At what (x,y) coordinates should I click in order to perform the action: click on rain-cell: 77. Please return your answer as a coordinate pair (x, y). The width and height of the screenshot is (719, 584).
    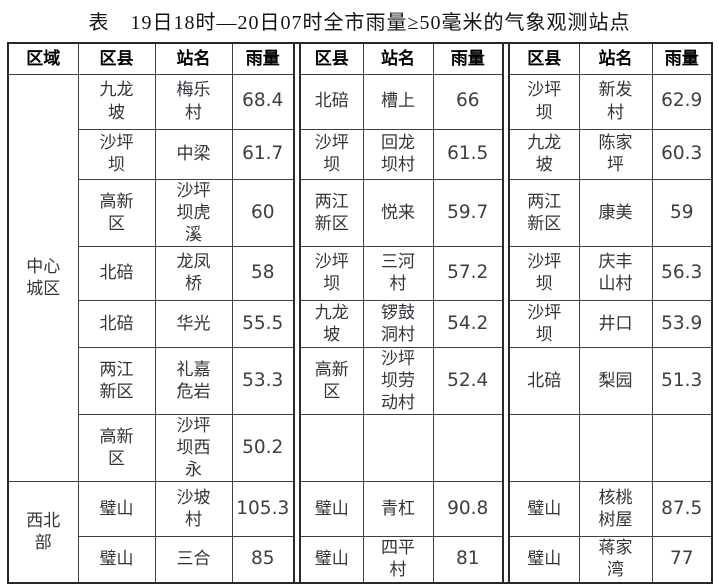
    Looking at the image, I should click on (682, 560).